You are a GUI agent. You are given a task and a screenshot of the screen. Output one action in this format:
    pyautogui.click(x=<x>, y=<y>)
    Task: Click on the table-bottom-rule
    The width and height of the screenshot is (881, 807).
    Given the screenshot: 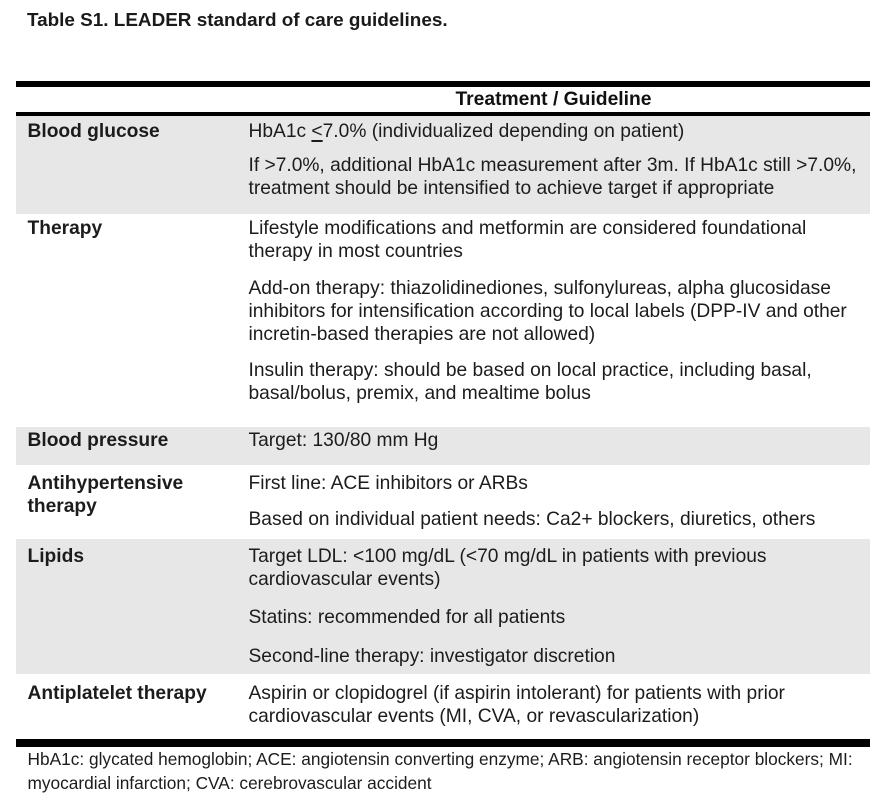 What is the action you would take?
    pyautogui.click(x=443, y=742)
    